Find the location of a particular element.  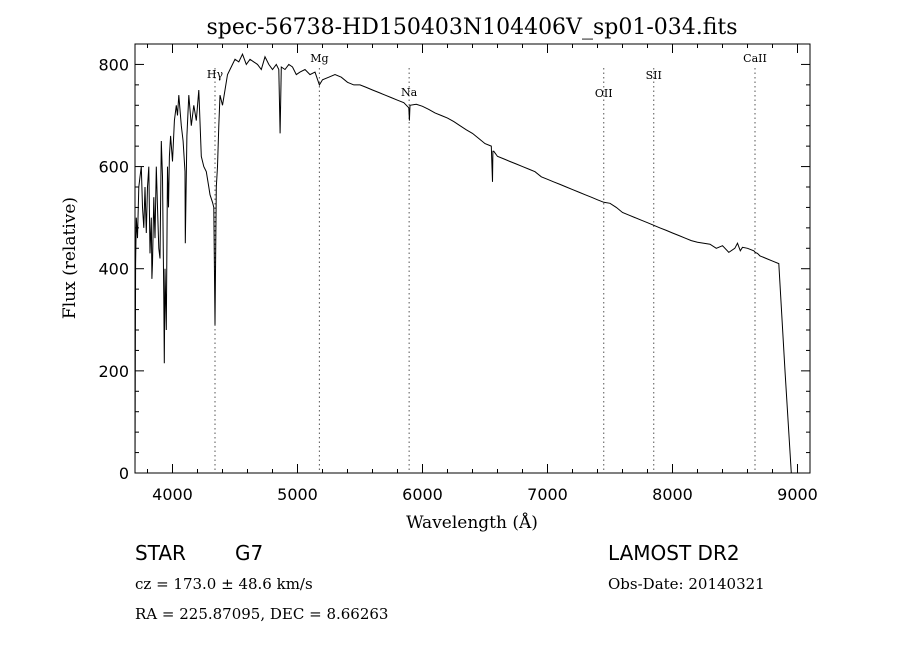

spectral-line-label: OII is located at coordinates (604, 93).